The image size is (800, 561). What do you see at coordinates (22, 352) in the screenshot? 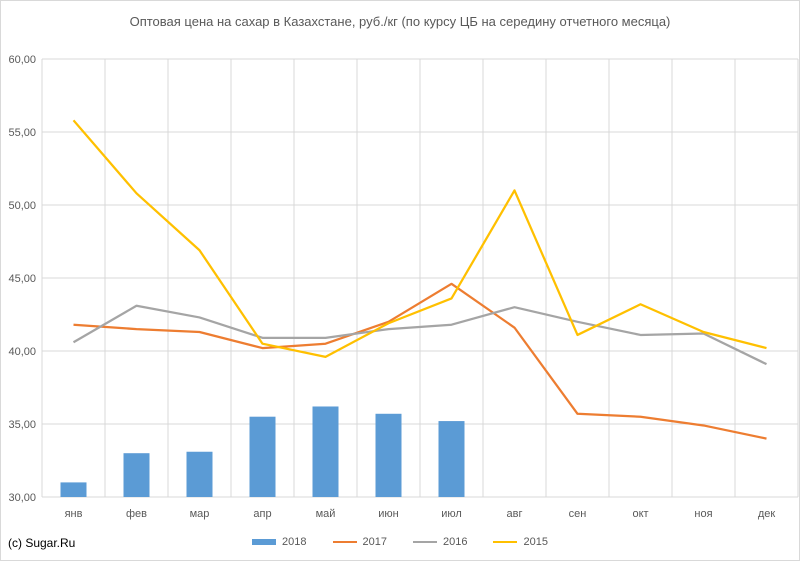
I see `y-tick-label: 40,00` at bounding box center [22, 352].